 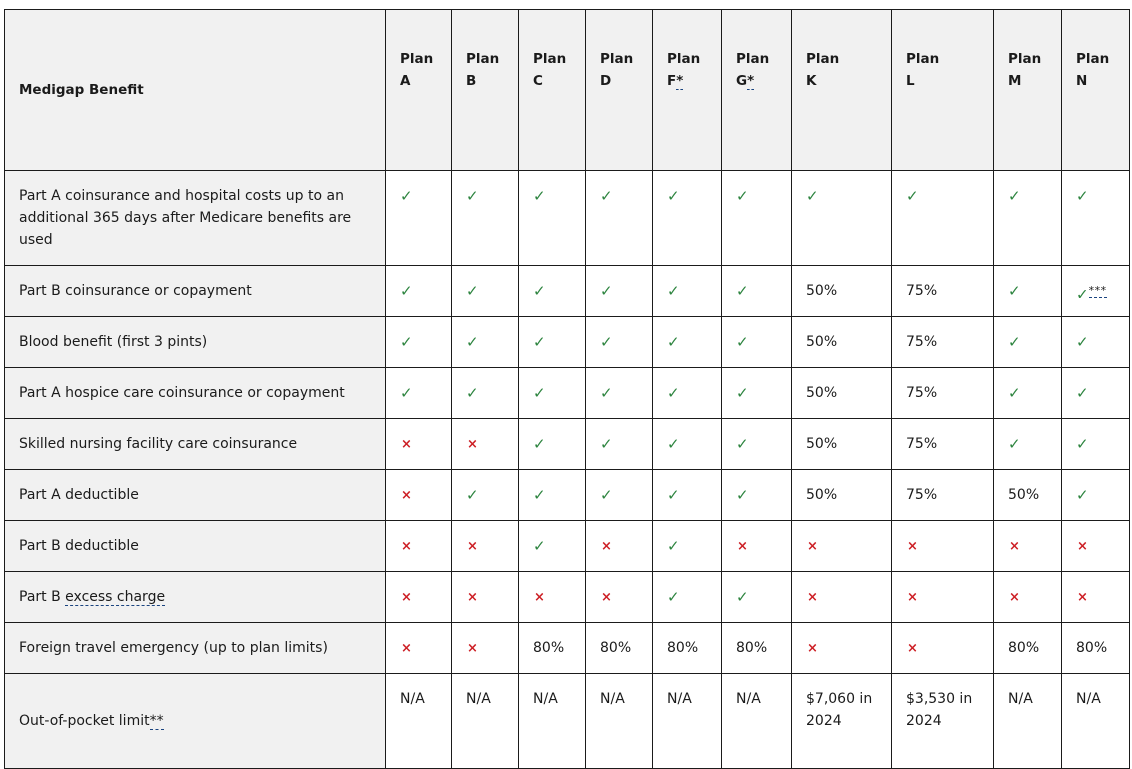 I want to click on plan-cell-k: ✓, so click(x=841, y=218).